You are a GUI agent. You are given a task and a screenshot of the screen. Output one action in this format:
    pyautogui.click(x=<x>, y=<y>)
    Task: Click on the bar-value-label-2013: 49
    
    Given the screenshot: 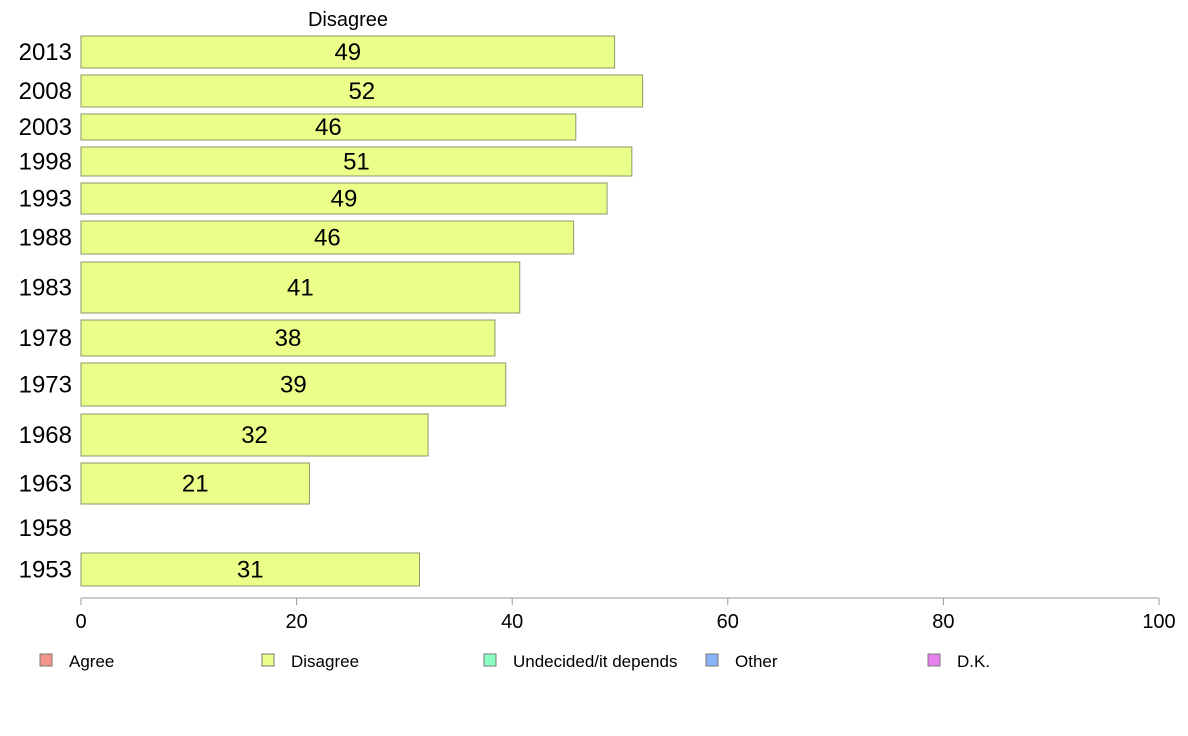 What is the action you would take?
    pyautogui.click(x=347, y=52)
    